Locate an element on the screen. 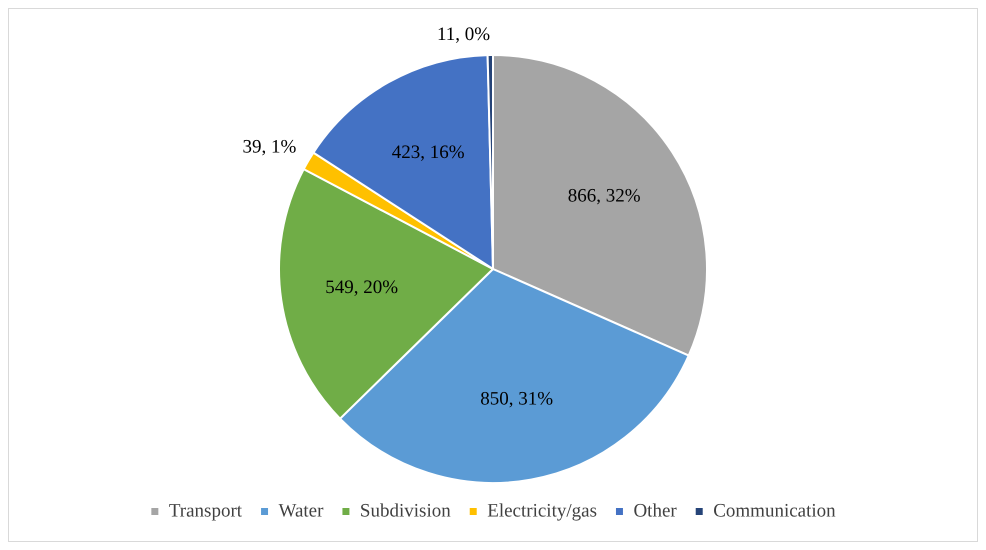 Image resolution: width=986 pixels, height=550 pixels. legend-label: Communication is located at coordinates (774, 511).